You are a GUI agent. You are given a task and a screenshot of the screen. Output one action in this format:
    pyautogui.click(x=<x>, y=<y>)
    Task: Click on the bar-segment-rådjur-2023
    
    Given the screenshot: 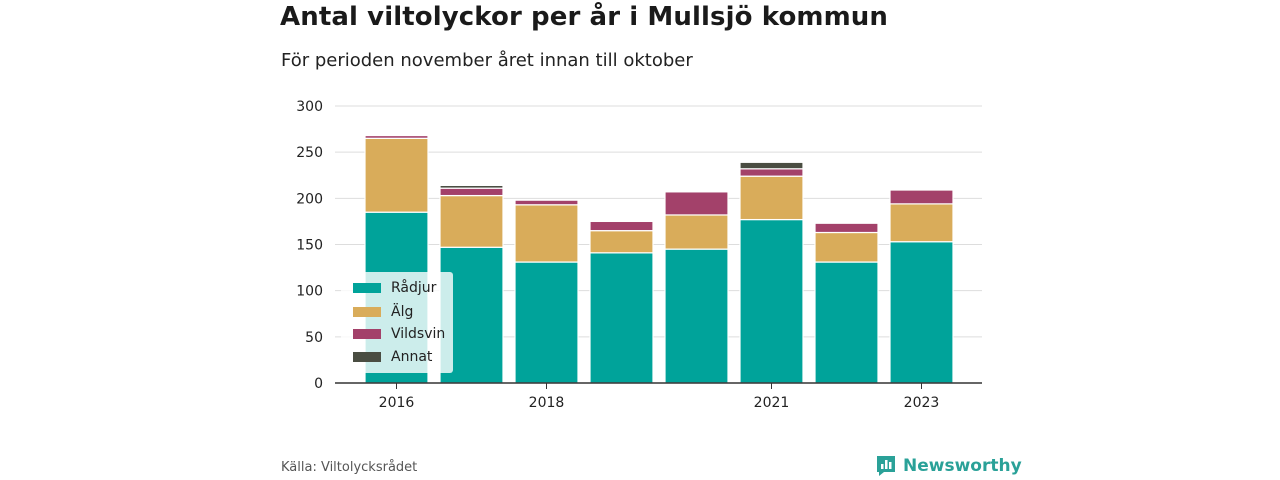 What is the action you would take?
    pyautogui.click(x=921, y=312)
    